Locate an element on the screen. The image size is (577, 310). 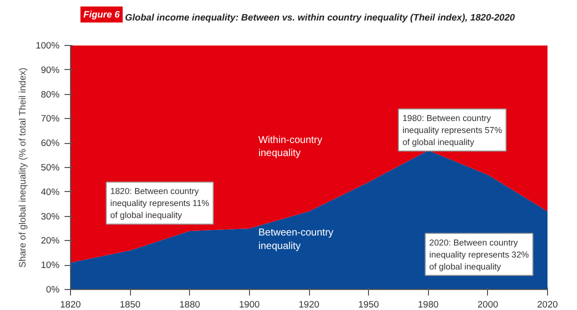
y-tick-label: 70% is located at coordinates (50, 119).